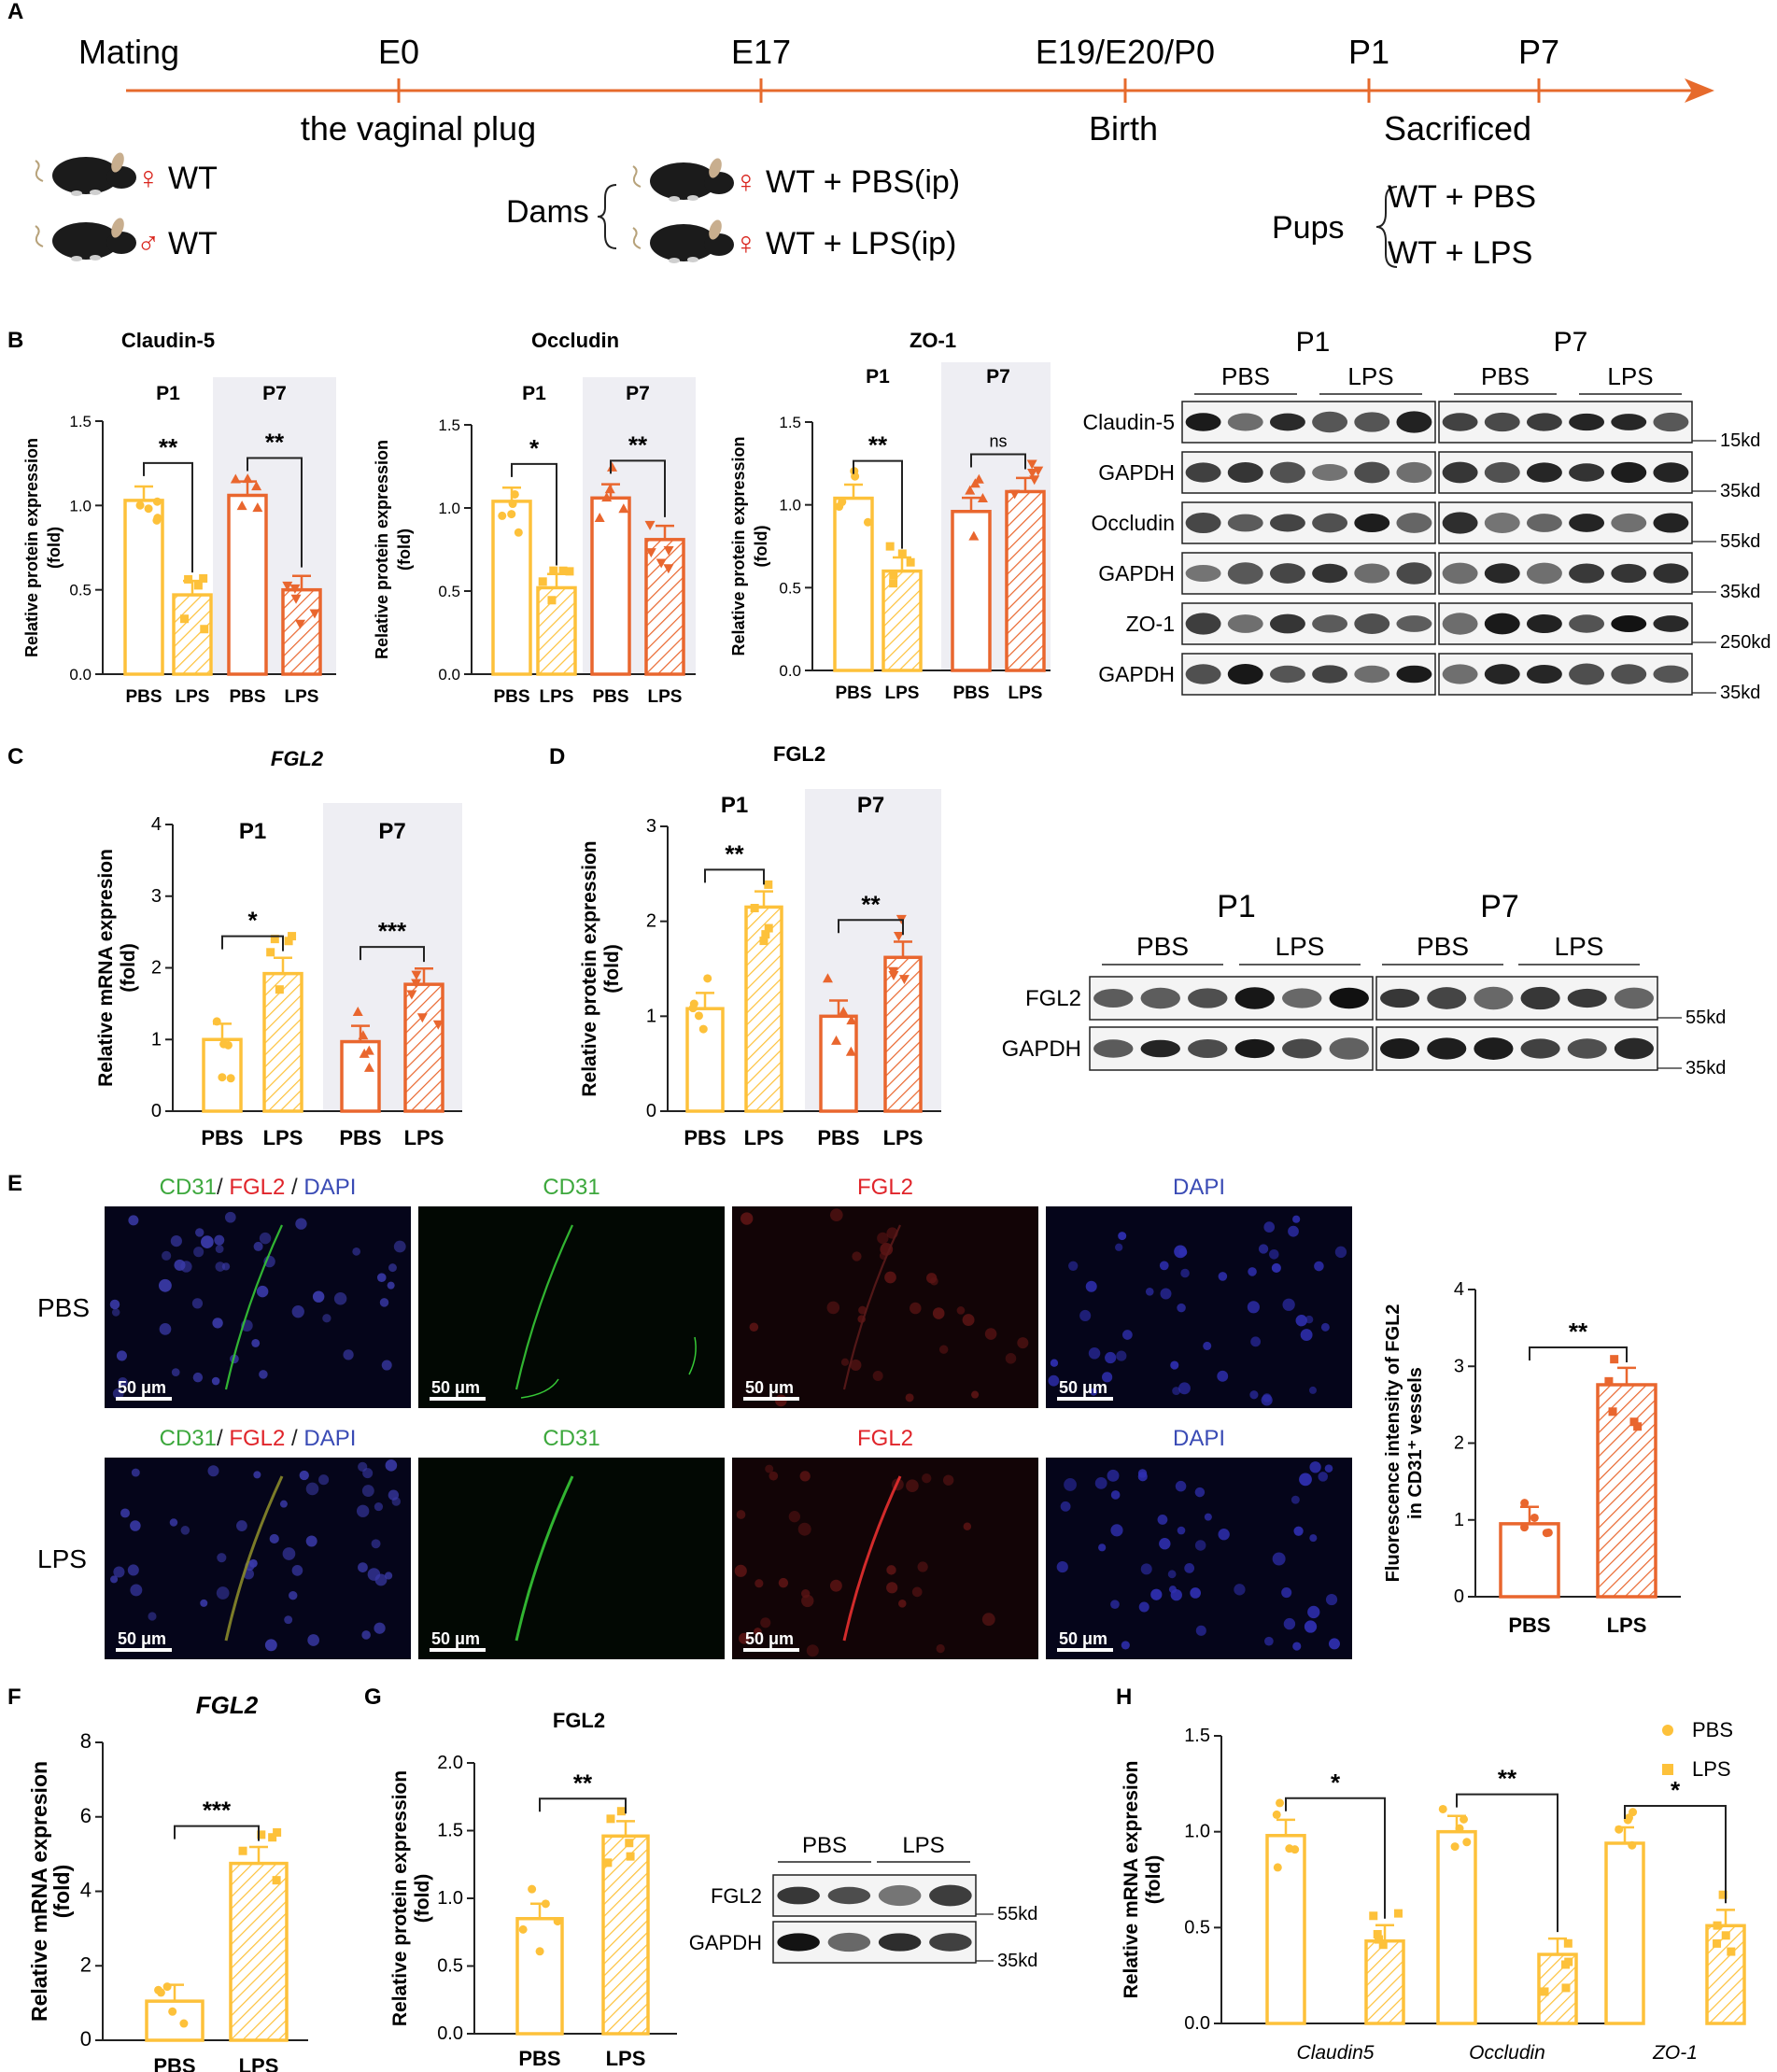 The width and height of the screenshot is (1777, 2072). I want to click on timeline-sacrificed: Sacrificed, so click(1458, 128).